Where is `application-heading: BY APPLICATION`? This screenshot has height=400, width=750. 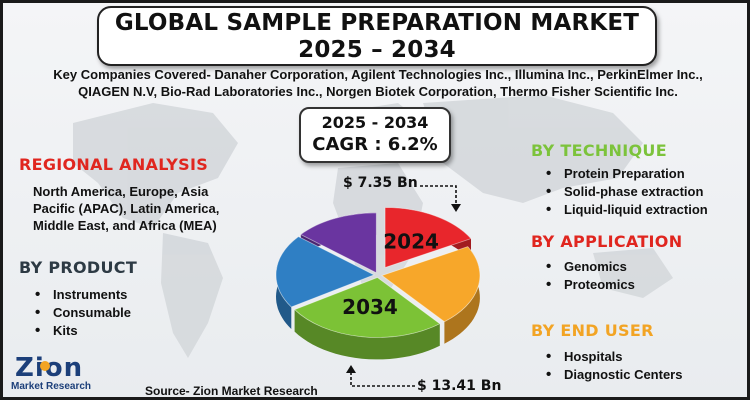
application-heading: BY APPLICATION is located at coordinates (607, 241).